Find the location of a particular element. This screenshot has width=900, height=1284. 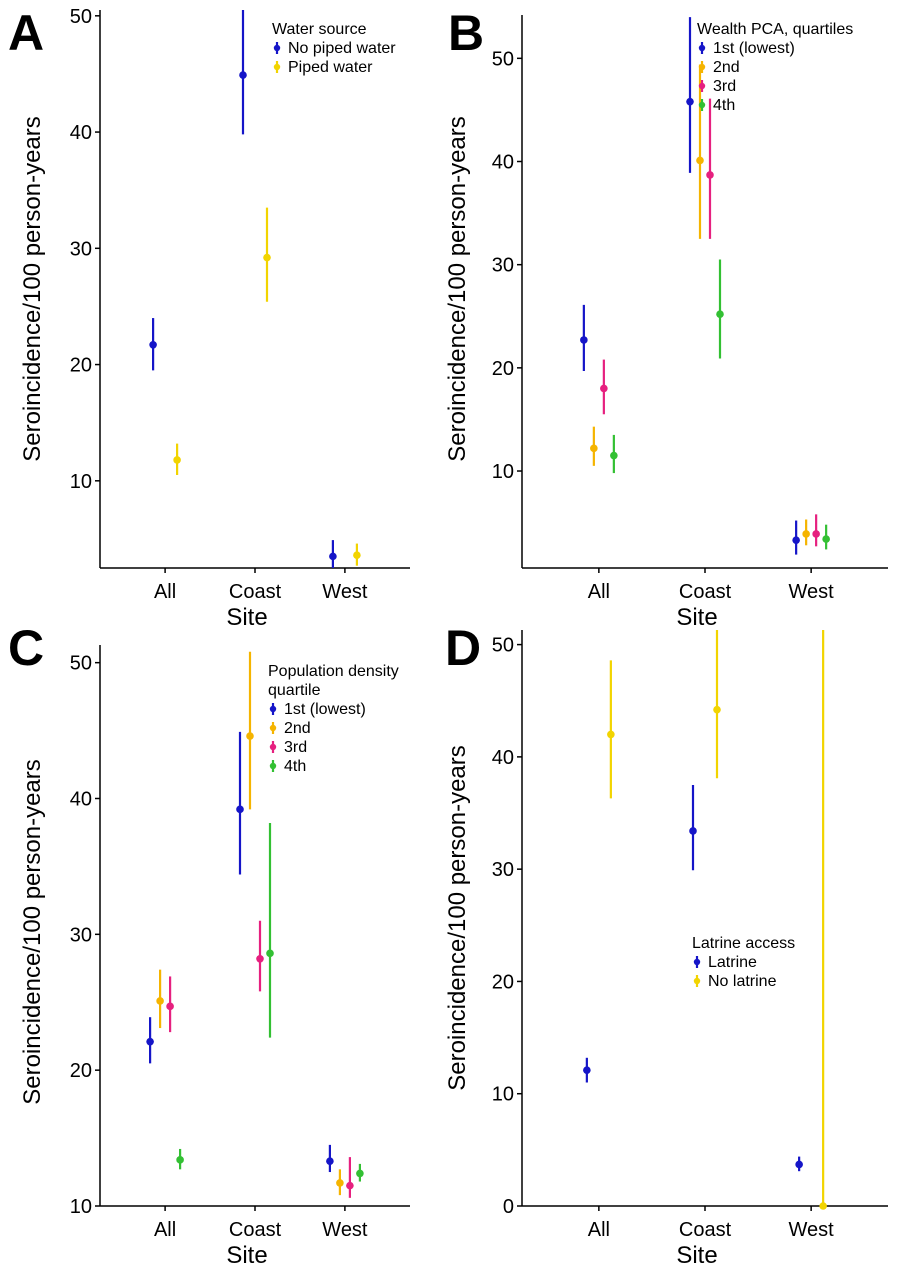

legend: Water source No piped water Piped water is located at coordinates (334, 48).